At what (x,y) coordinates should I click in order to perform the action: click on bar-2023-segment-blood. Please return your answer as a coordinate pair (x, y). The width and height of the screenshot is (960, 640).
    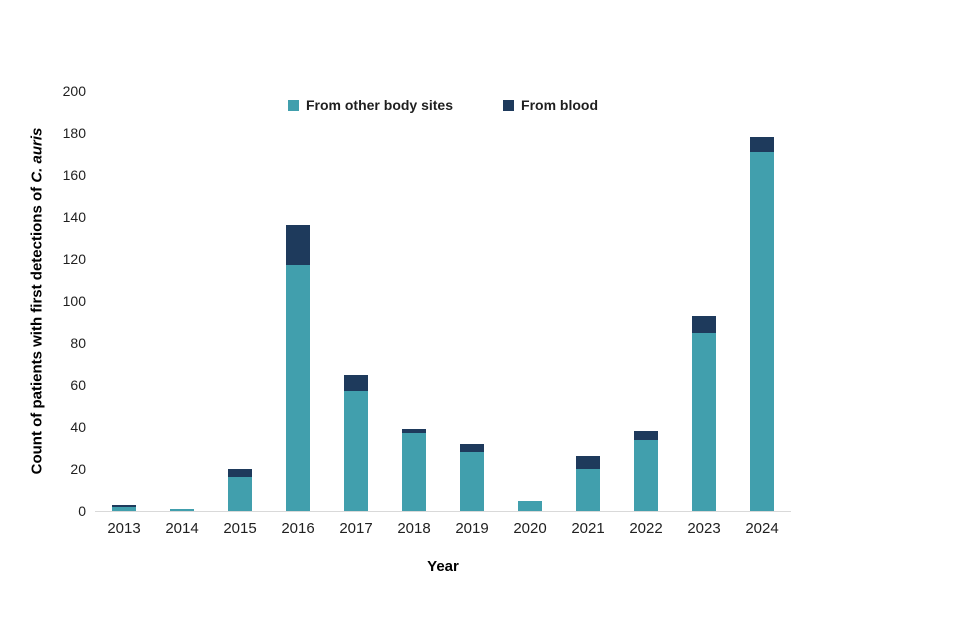
    Looking at the image, I should click on (704, 324).